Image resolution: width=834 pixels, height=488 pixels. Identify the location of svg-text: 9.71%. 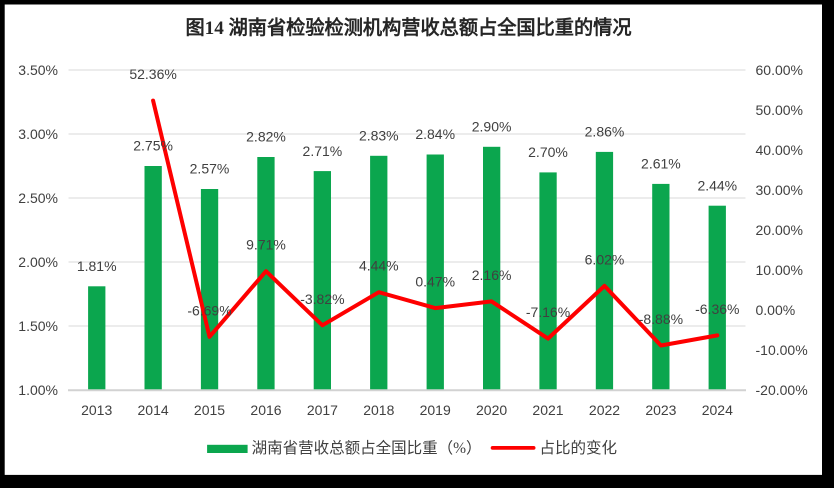
(266, 245).